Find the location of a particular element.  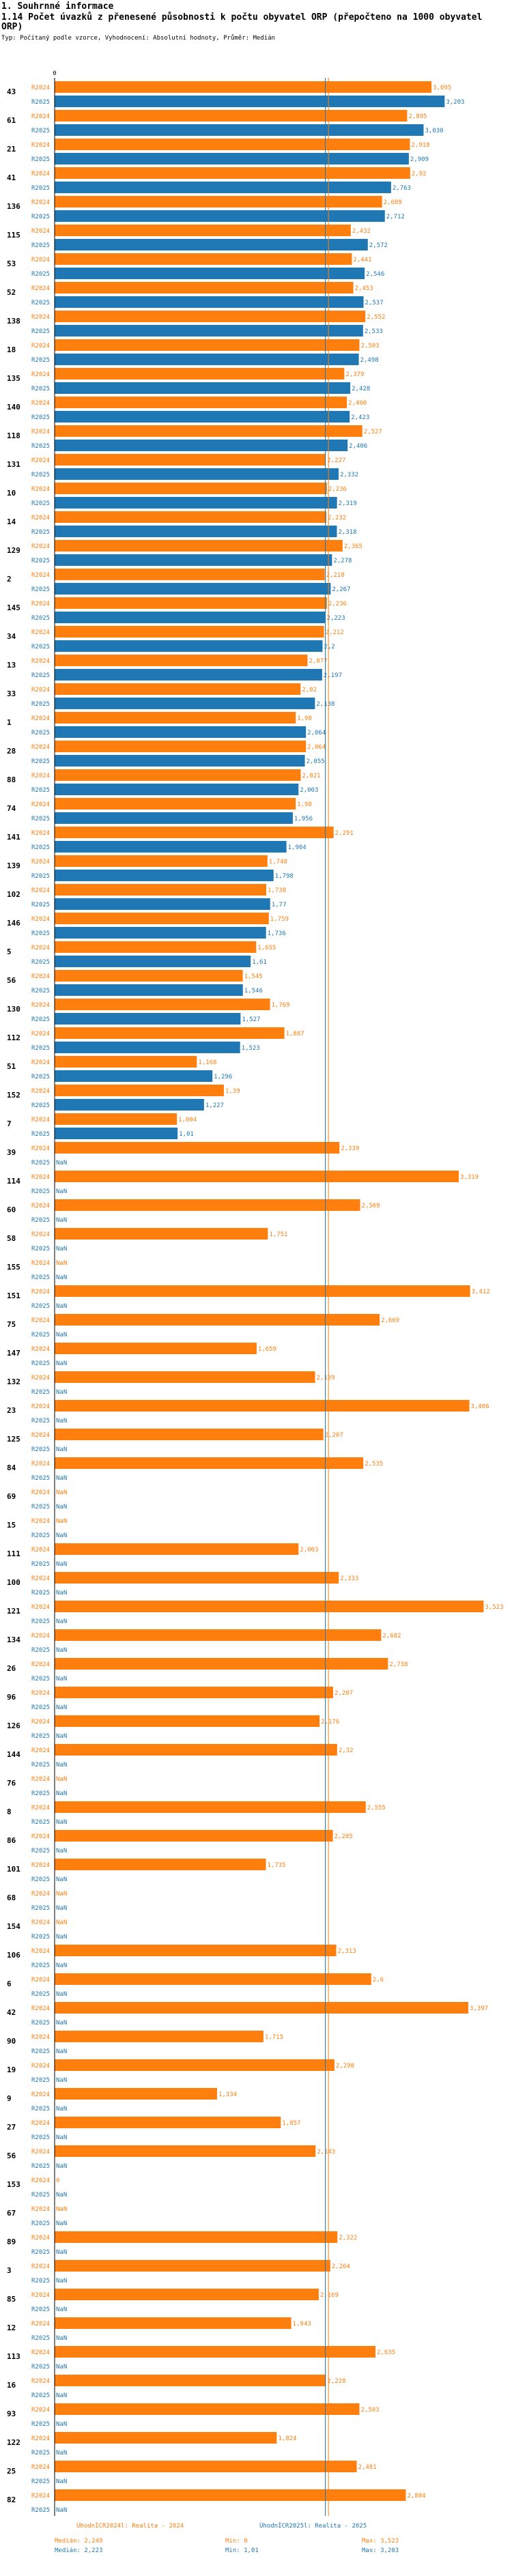

value-label-2024: 2,064 is located at coordinates (316, 747).